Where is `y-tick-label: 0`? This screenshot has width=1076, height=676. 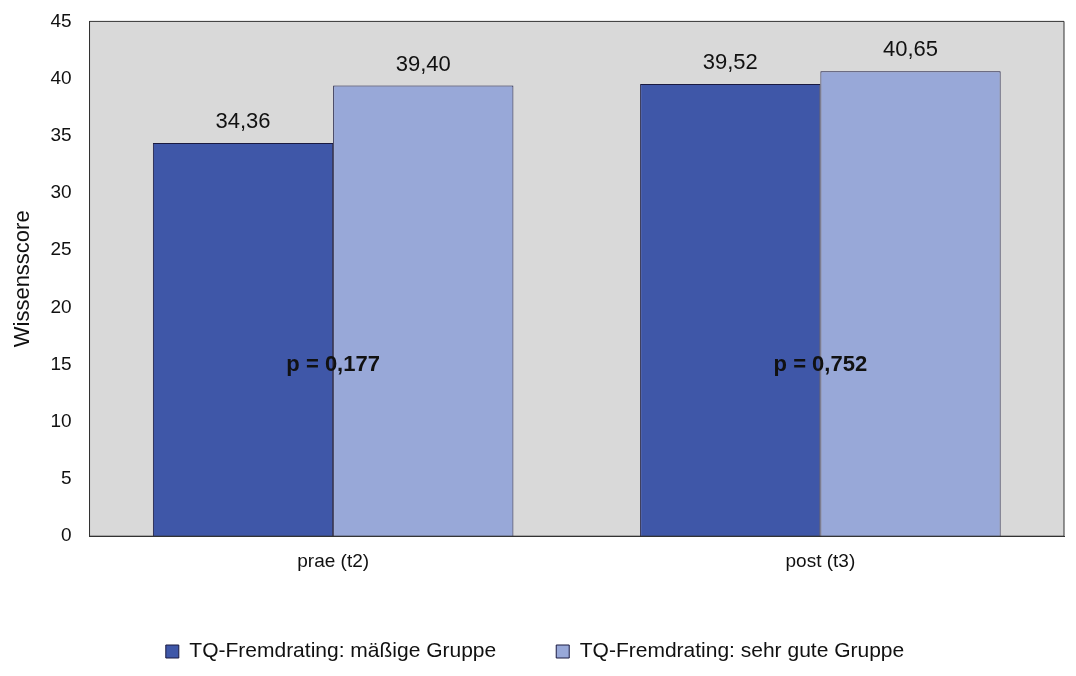
y-tick-label: 0 is located at coordinates (66, 535).